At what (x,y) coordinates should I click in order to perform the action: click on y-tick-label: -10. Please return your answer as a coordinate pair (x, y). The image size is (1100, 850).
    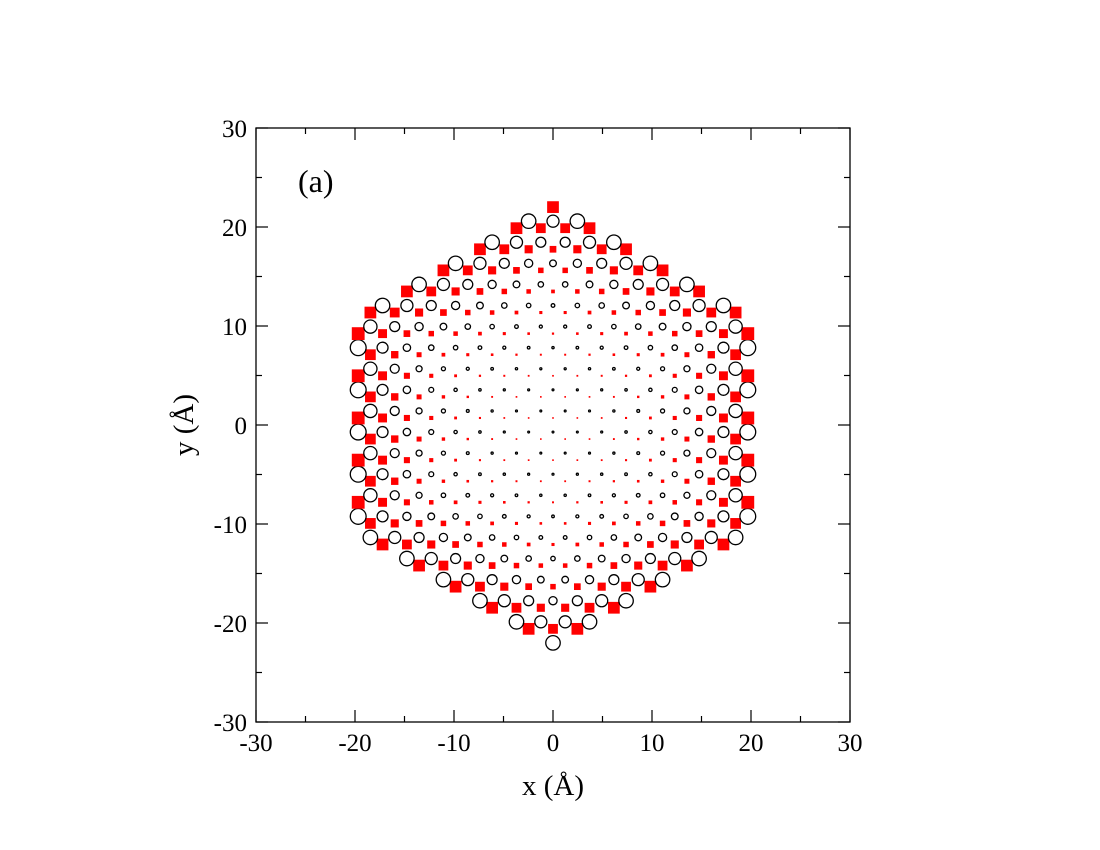
    Looking at the image, I should click on (230, 525).